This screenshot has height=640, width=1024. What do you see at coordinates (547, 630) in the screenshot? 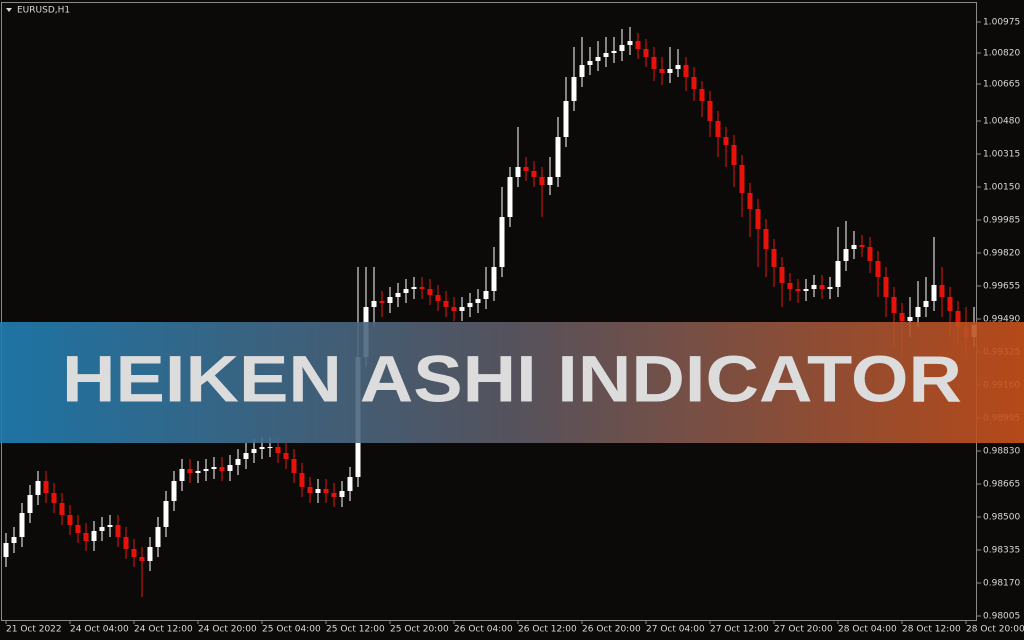
I see `x-tick-label: 26 Oct 12:00` at bounding box center [547, 630].